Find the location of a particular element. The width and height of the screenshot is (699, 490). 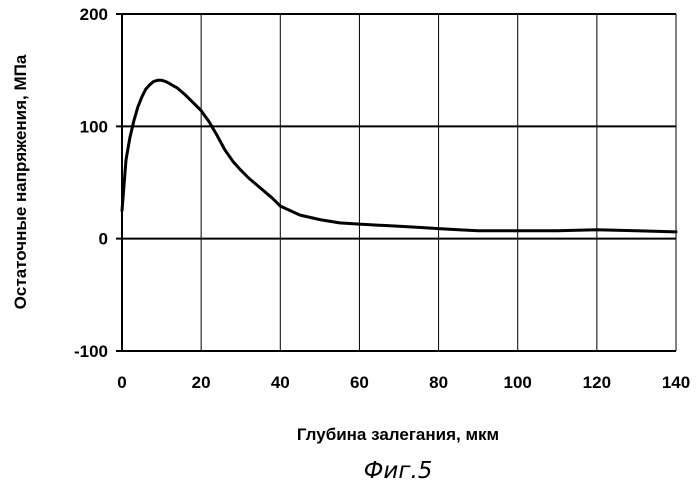

x-tick-label: 40 is located at coordinates (280, 382).